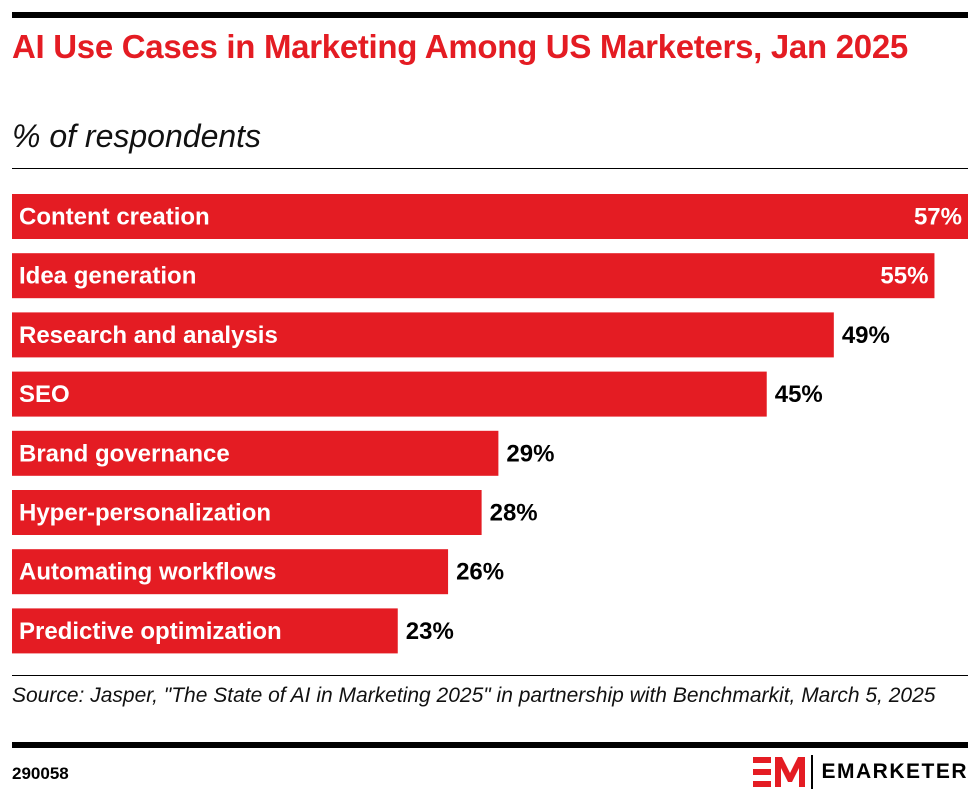 The width and height of the screenshot is (980, 800). What do you see at coordinates (490, 15) in the screenshot?
I see `top-rule` at bounding box center [490, 15].